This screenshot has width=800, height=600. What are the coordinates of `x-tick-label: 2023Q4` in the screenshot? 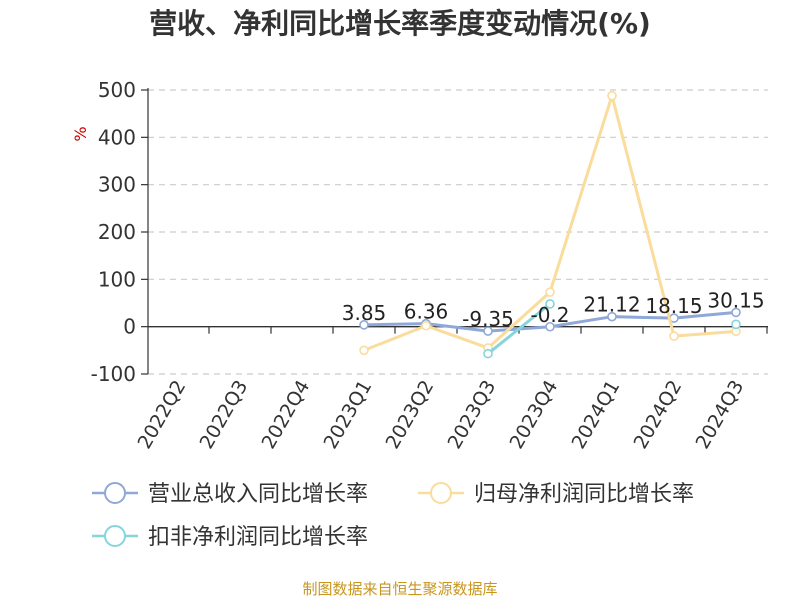 It's located at (534, 415).